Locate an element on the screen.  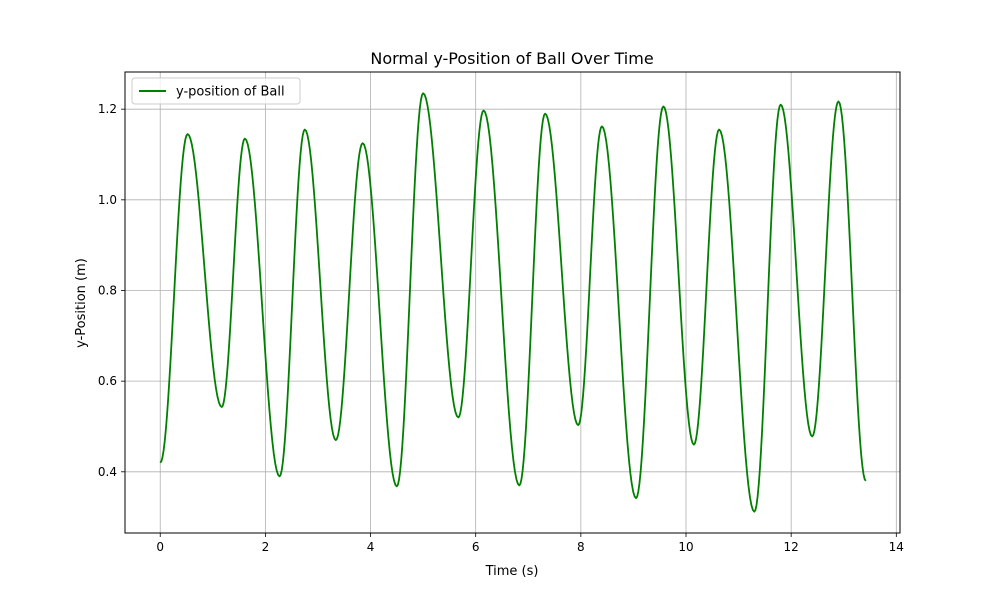
x-tick-label: 2 is located at coordinates (266, 547).